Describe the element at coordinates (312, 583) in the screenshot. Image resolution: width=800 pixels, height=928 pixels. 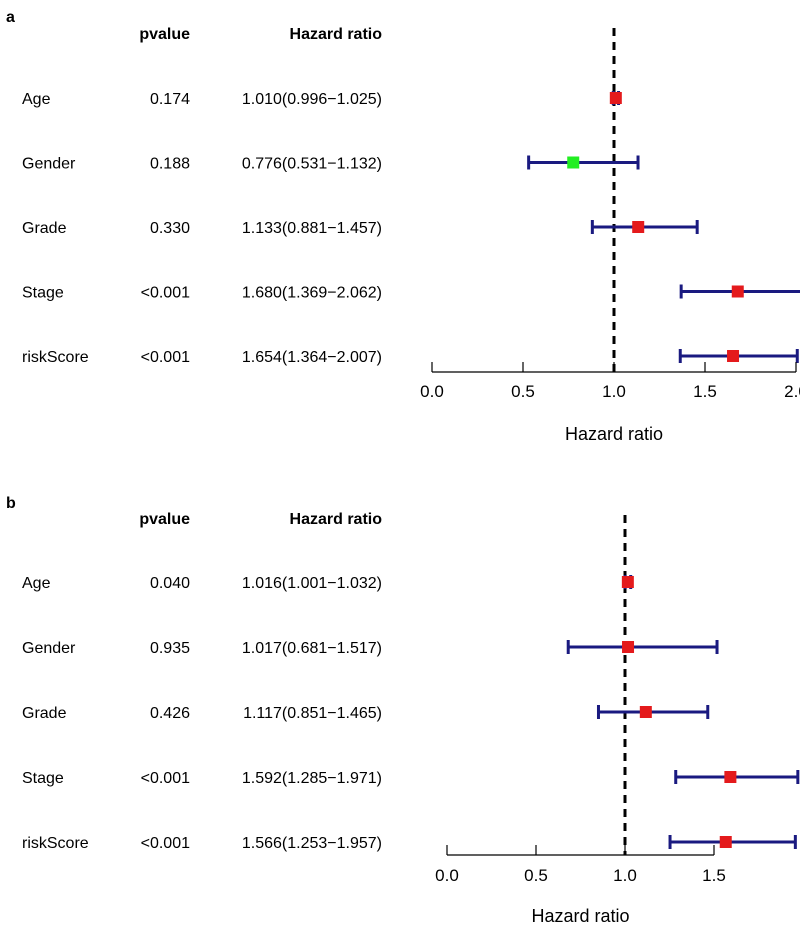
I see `row-hr-text: 1.016(1.001−1.032)` at that location.